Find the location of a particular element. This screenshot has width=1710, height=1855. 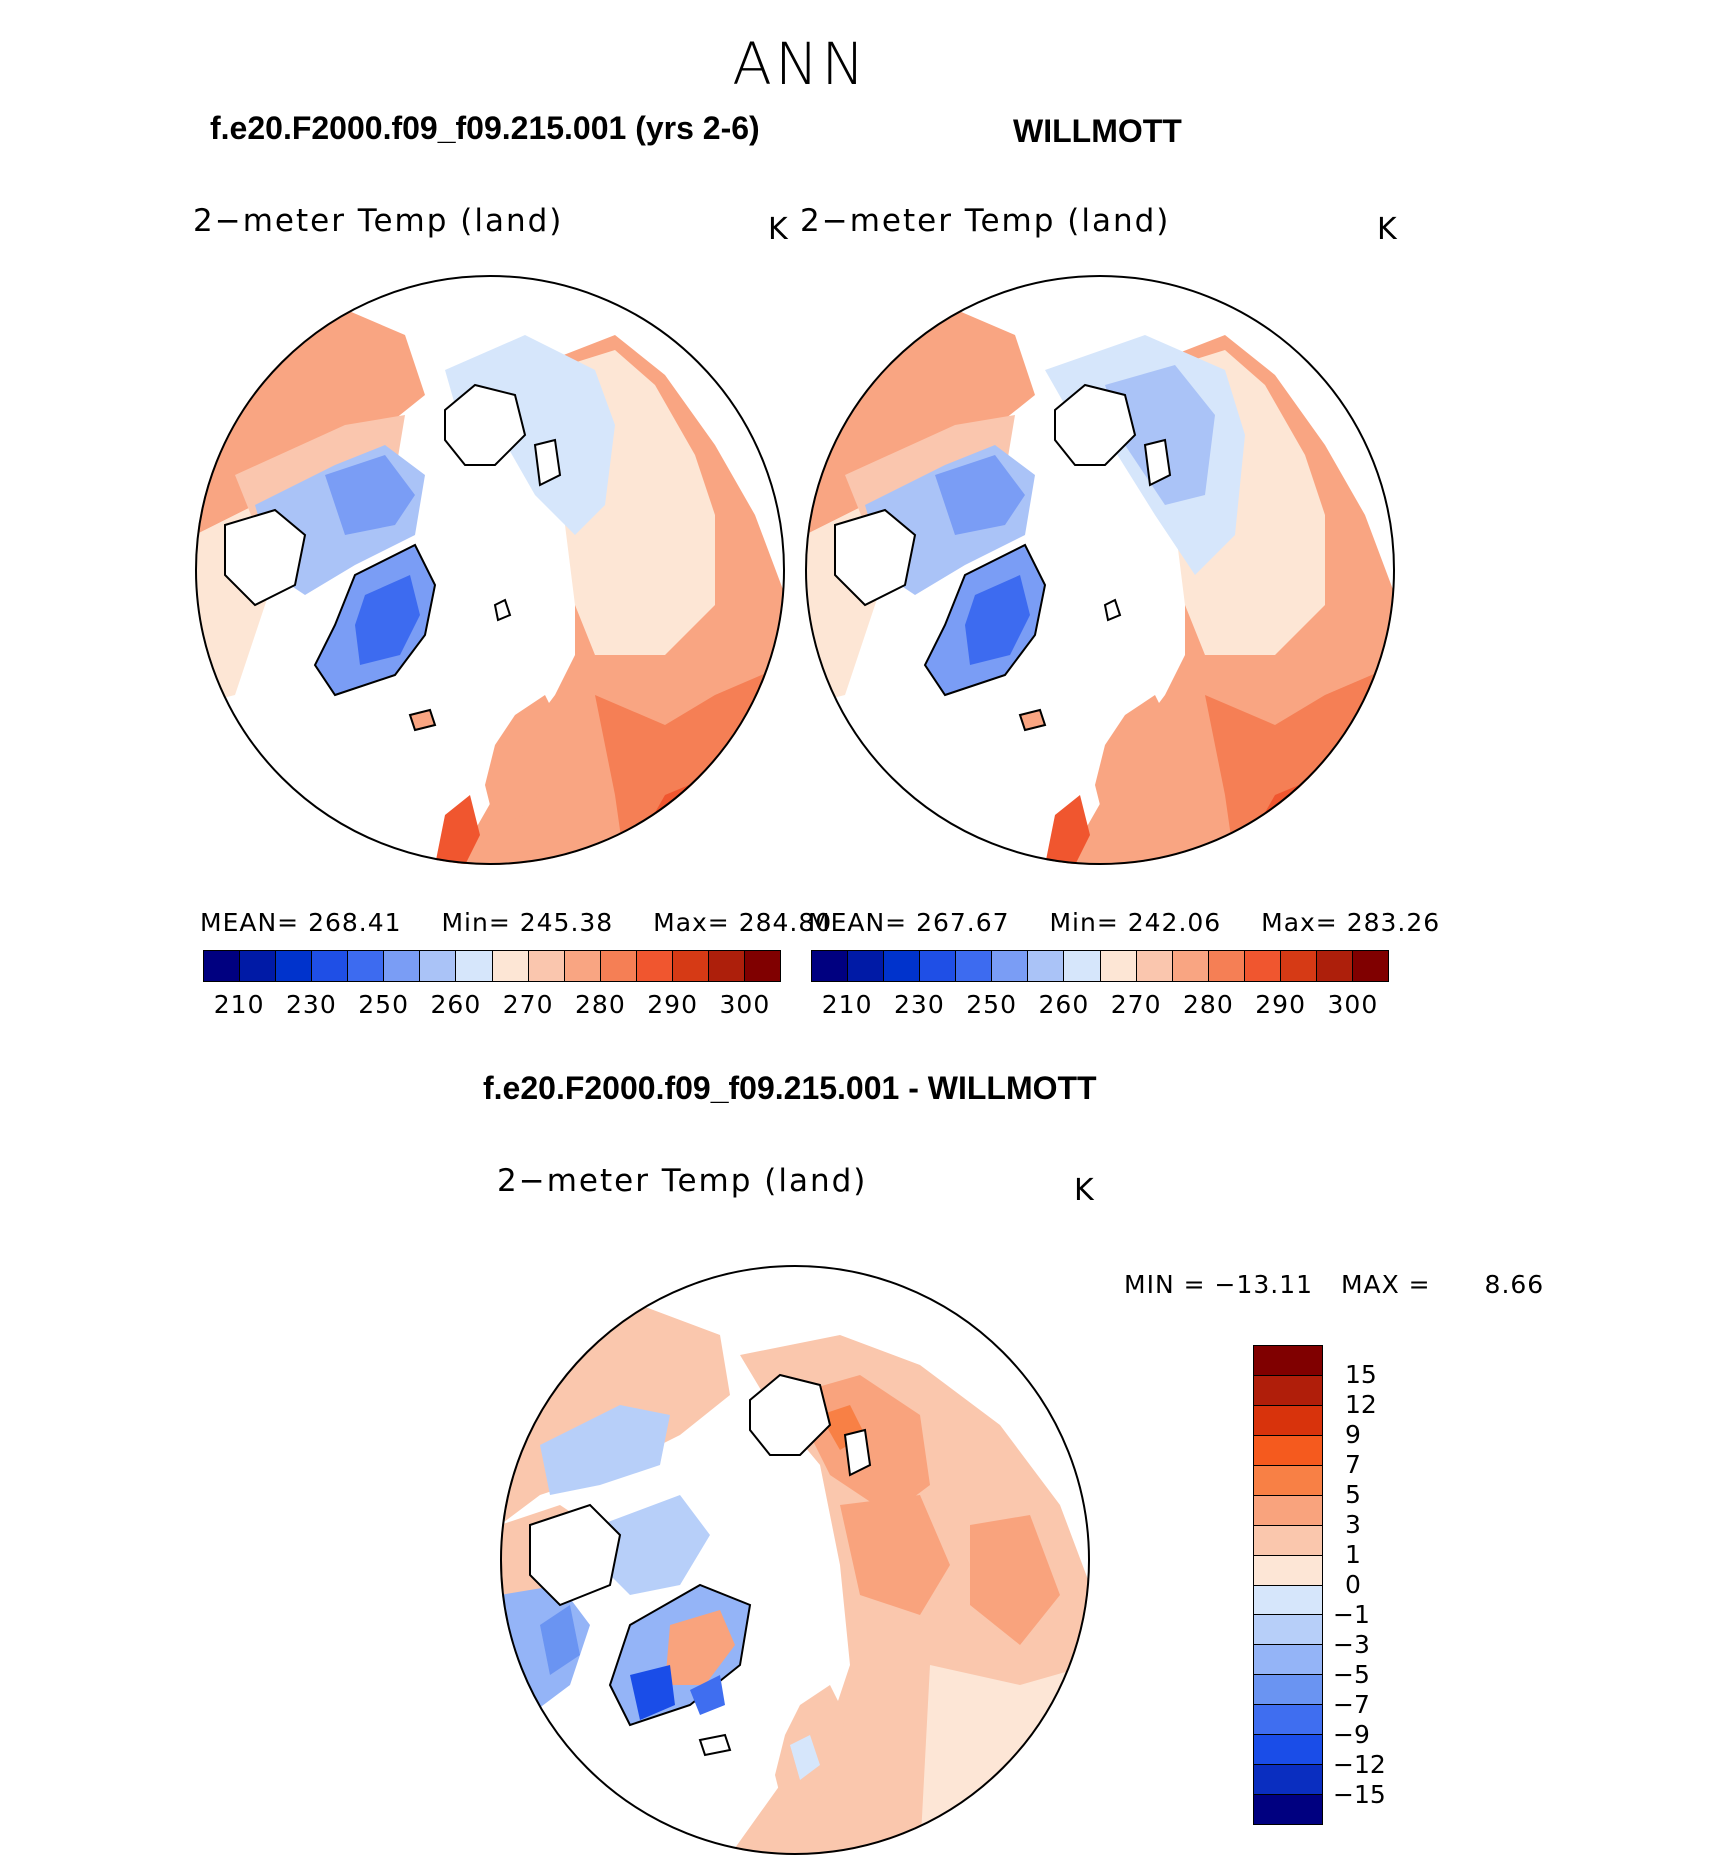

diff-max-value: 8.66 is located at coordinates (1514, 1284).